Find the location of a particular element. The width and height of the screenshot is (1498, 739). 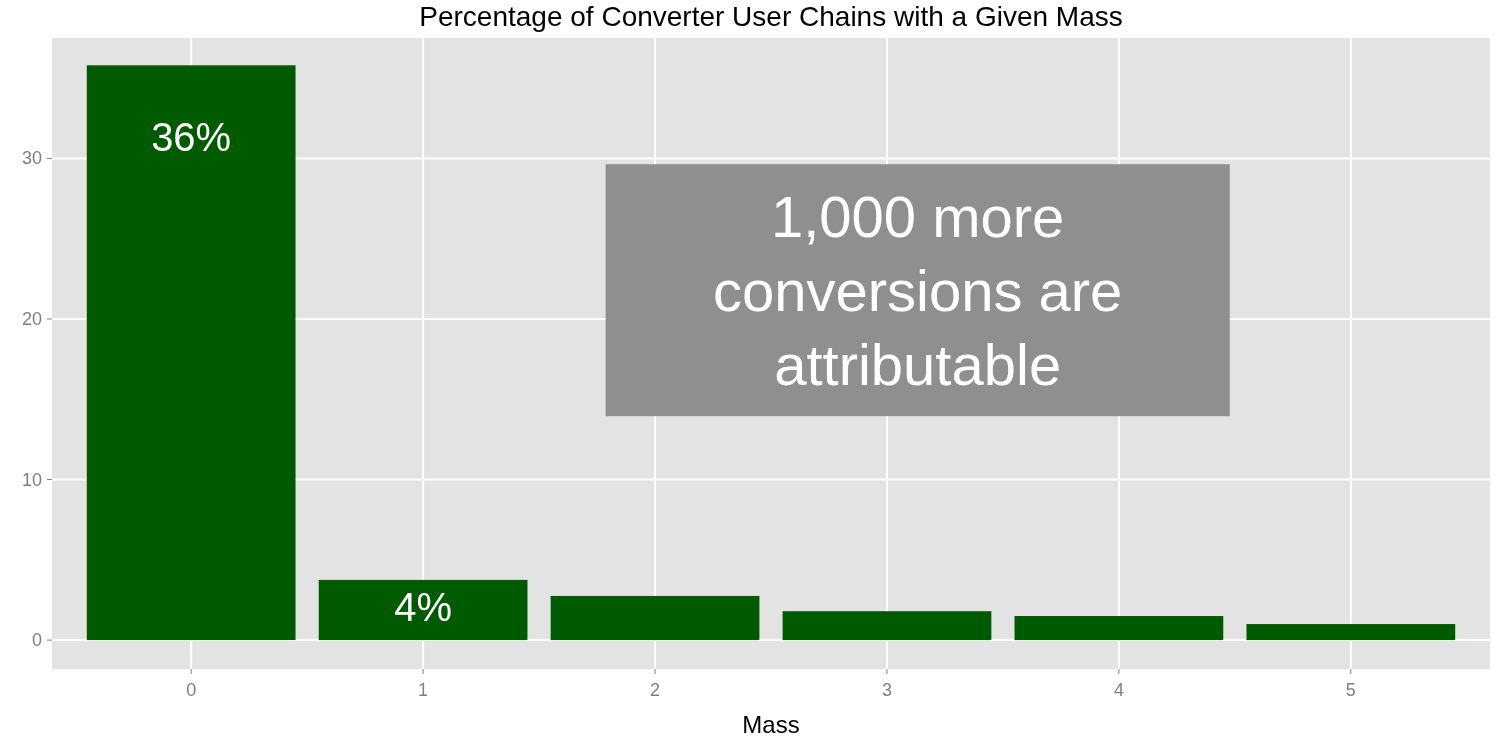

x-tick-label: 4 is located at coordinates (1118, 690).